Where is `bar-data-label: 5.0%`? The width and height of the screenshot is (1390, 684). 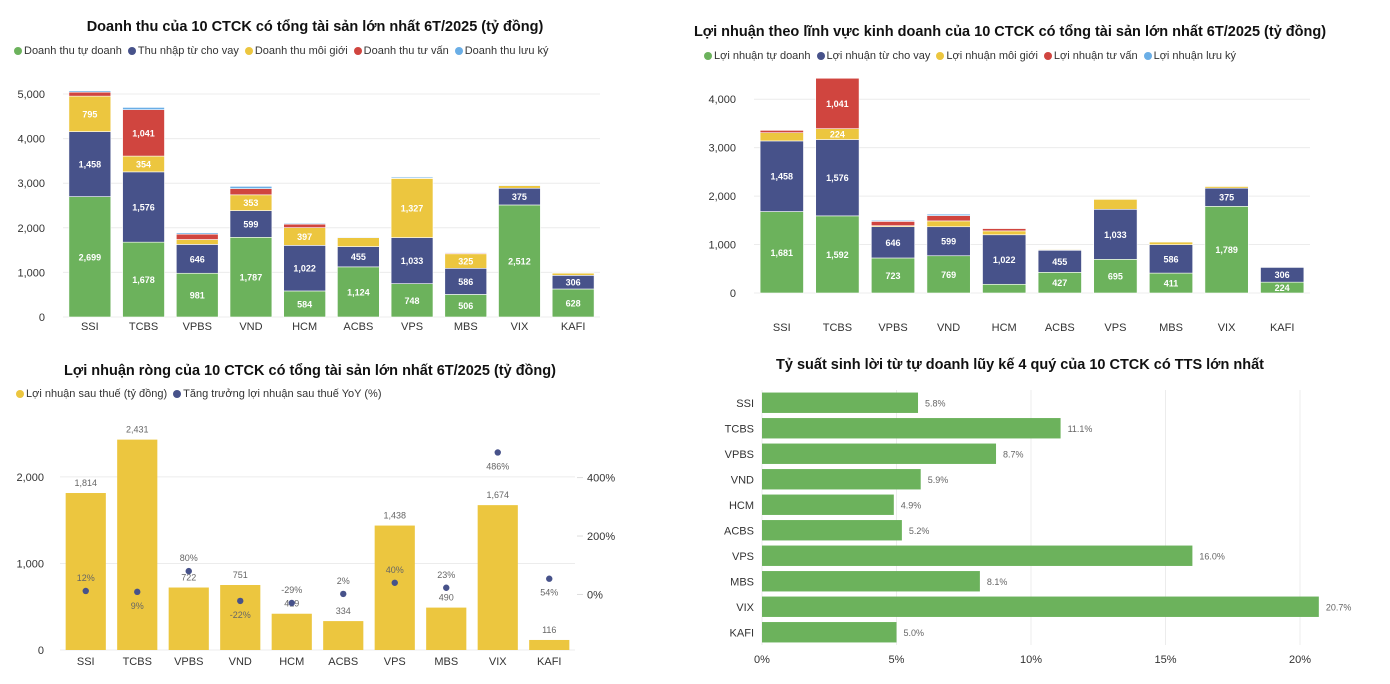 bar-data-label: 5.0% is located at coordinates (914, 633).